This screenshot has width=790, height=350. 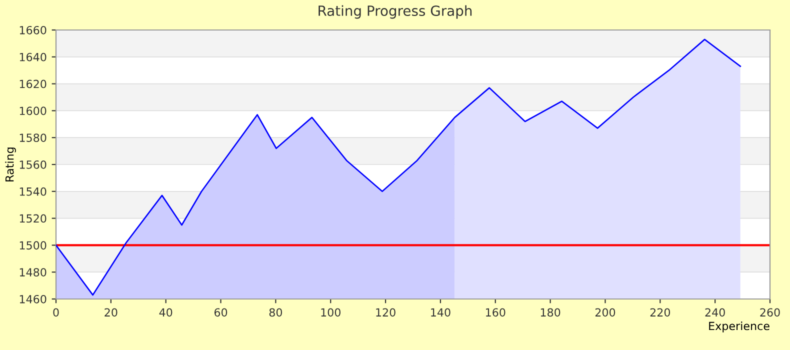 What do you see at coordinates (33, 30) in the screenshot?
I see `y-tick-label: 1660` at bounding box center [33, 30].